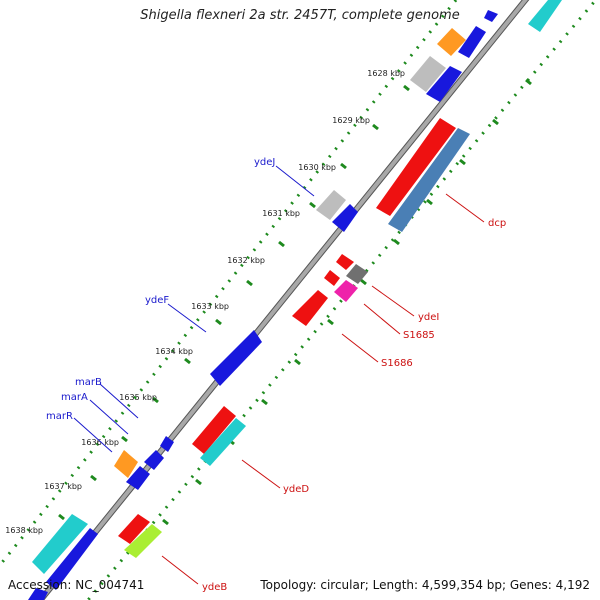 The width and height of the screenshot is (600, 600). Describe the element at coordinates (296, 489) in the screenshot. I see `gene-label-ydeD: ydeD` at that location.